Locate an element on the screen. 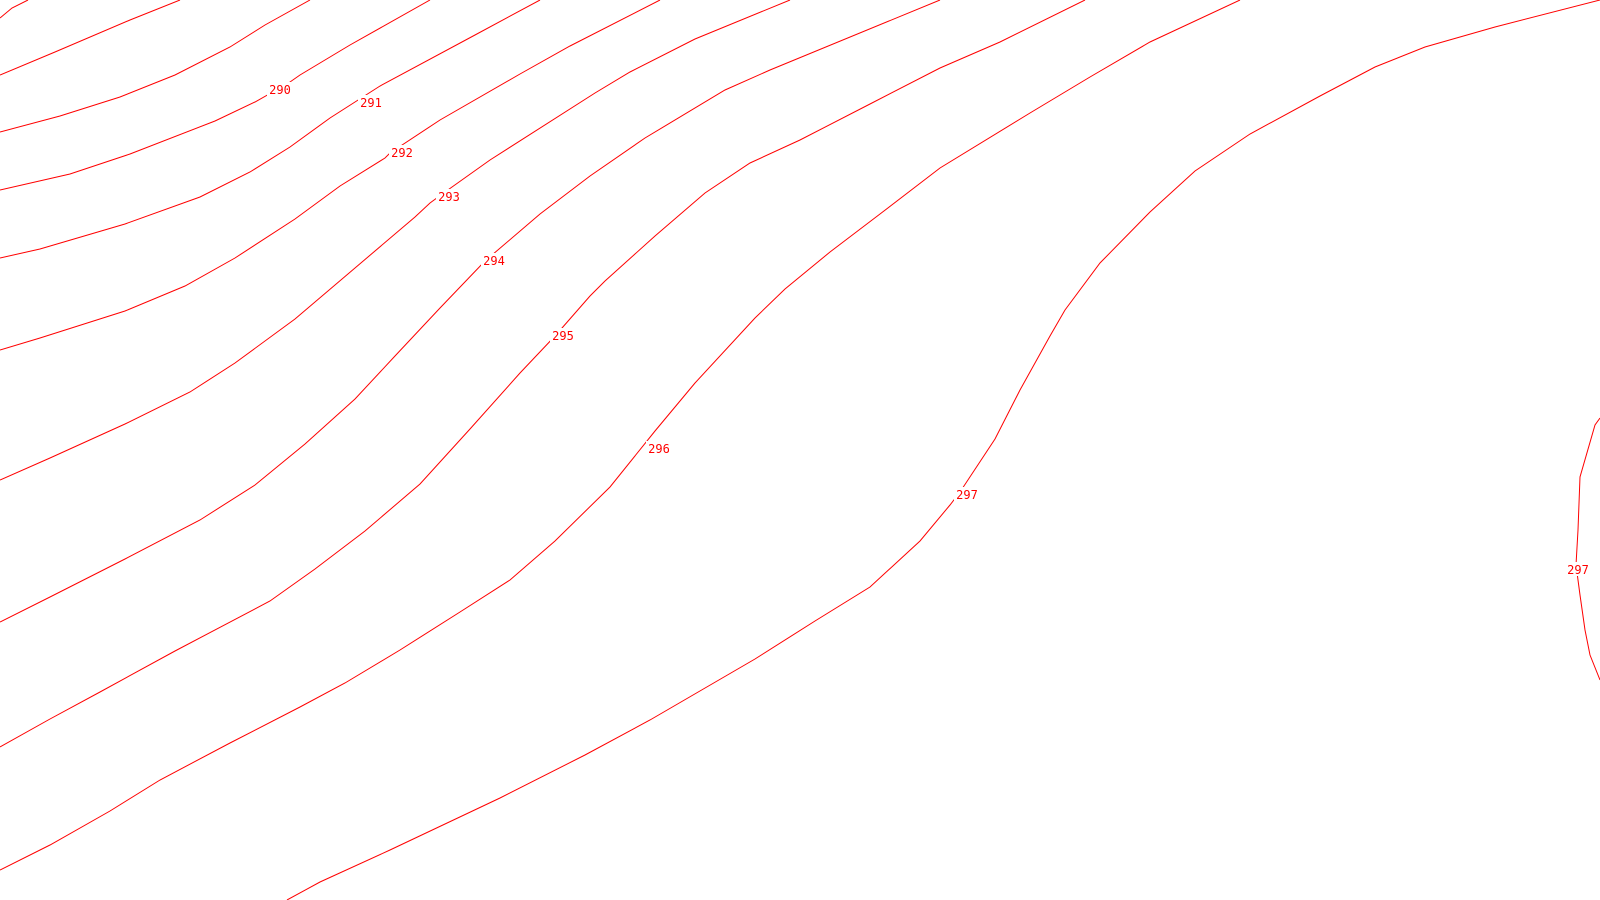 Image resolution: width=1600 pixels, height=900 pixels. label-292-text: 292 is located at coordinates (402, 153).